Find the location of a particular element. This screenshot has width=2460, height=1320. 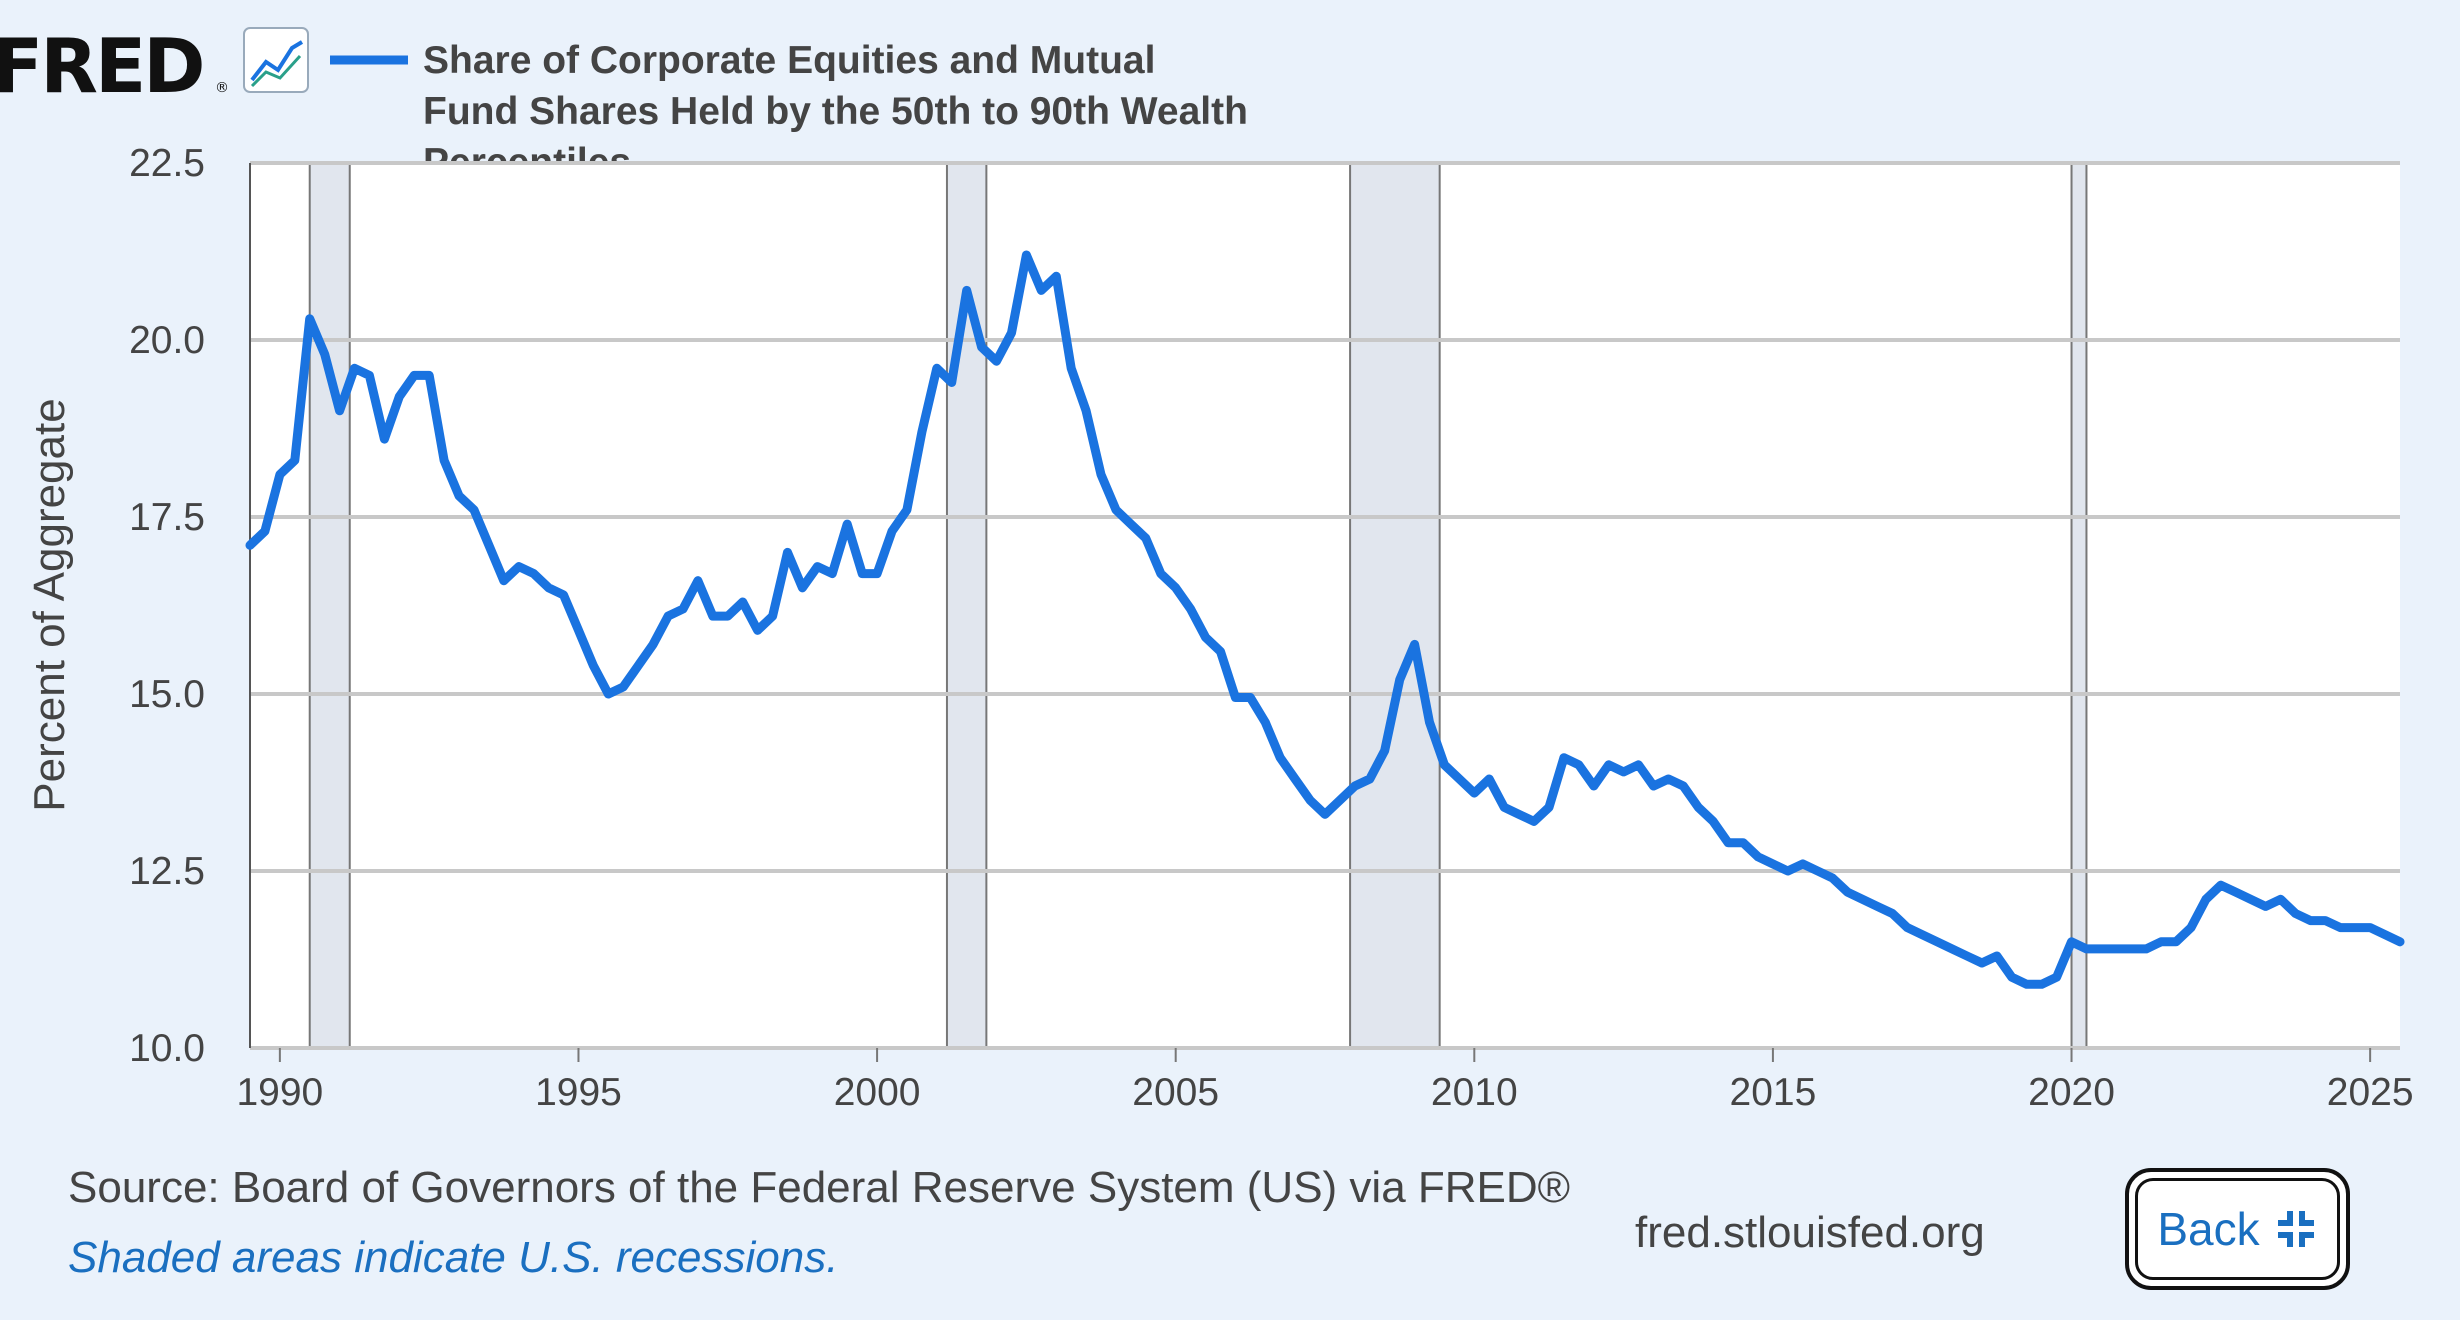

y-tick-label: 15.0 is located at coordinates (167, 694).